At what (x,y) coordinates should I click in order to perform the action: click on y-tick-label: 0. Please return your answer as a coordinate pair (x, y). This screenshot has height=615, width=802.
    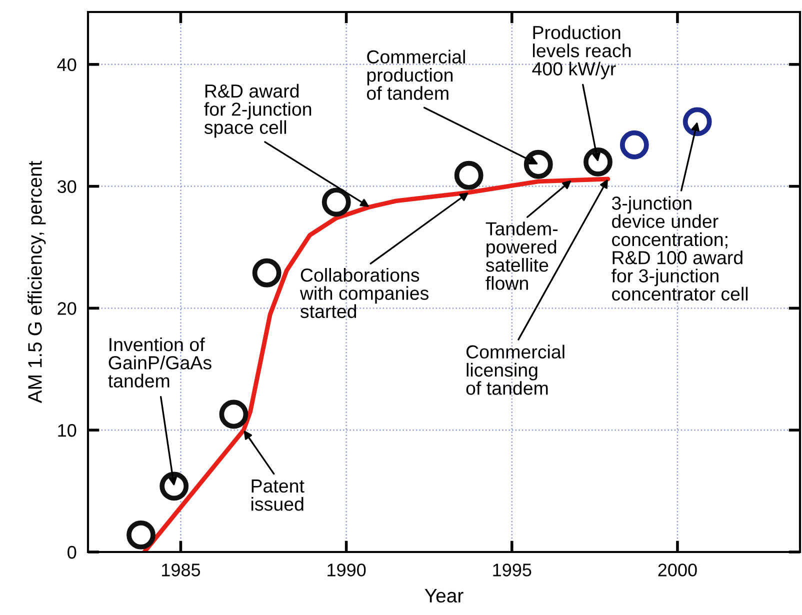
    Looking at the image, I should click on (72, 552).